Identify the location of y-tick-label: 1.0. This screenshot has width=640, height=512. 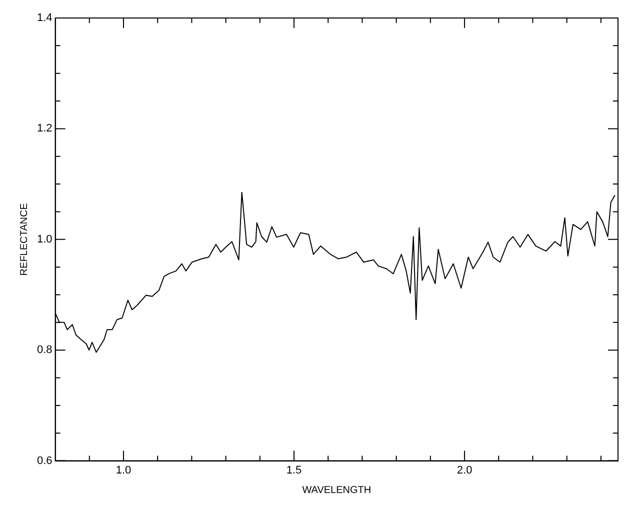
(44, 239).